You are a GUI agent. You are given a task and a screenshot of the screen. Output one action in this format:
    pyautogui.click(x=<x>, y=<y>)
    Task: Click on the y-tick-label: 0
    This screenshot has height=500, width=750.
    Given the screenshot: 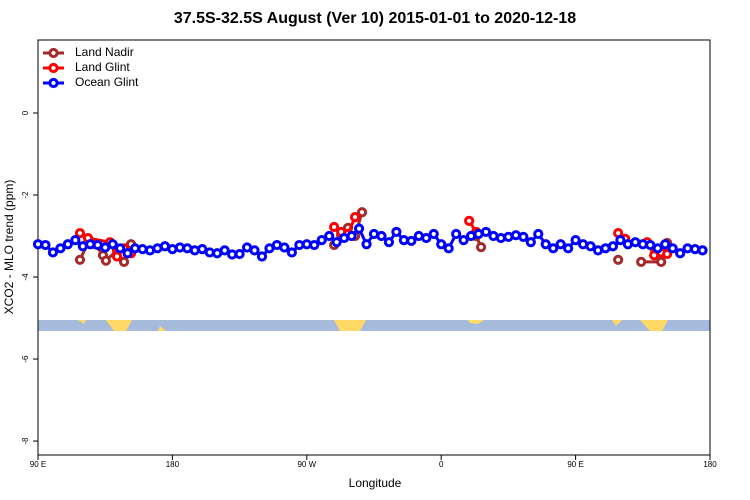 What is the action you would take?
    pyautogui.click(x=25, y=112)
    